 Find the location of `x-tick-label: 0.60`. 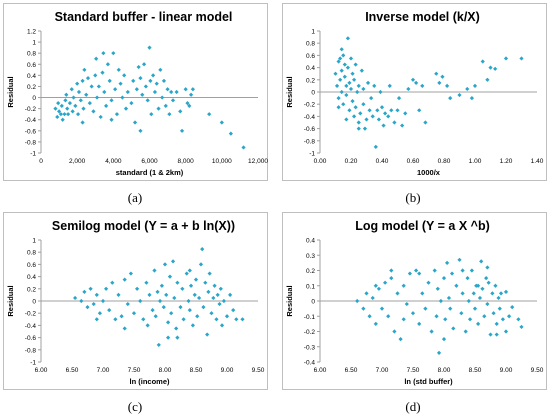

x-tick-label: 0.60 is located at coordinates (413, 161).